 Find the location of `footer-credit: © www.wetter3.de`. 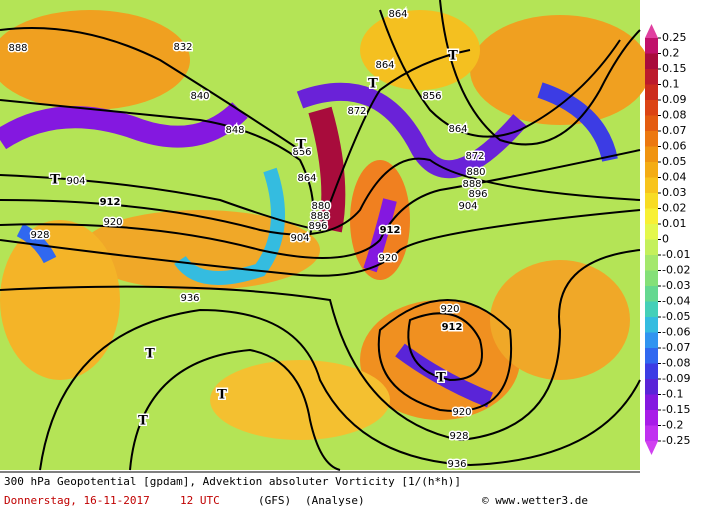

footer-credit: © www.wetter3.de is located at coordinates (535, 500).